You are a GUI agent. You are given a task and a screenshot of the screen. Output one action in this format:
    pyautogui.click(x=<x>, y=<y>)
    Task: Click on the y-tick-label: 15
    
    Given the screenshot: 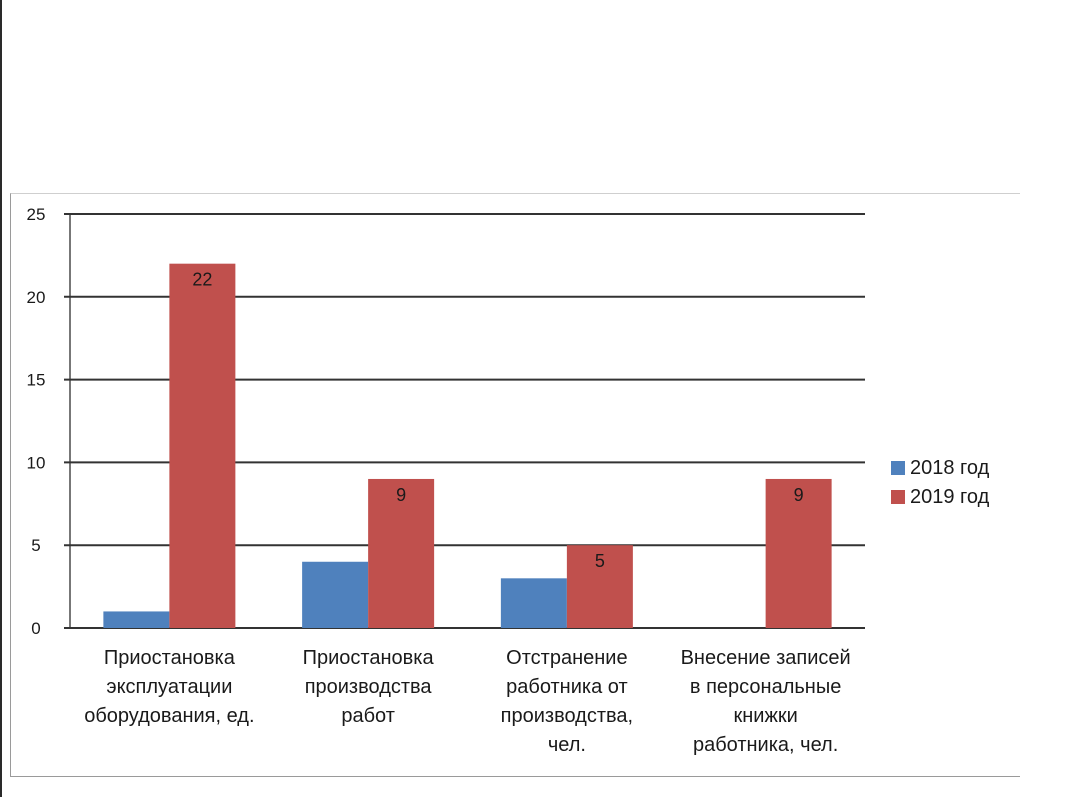 What is the action you would take?
    pyautogui.click(x=36, y=380)
    